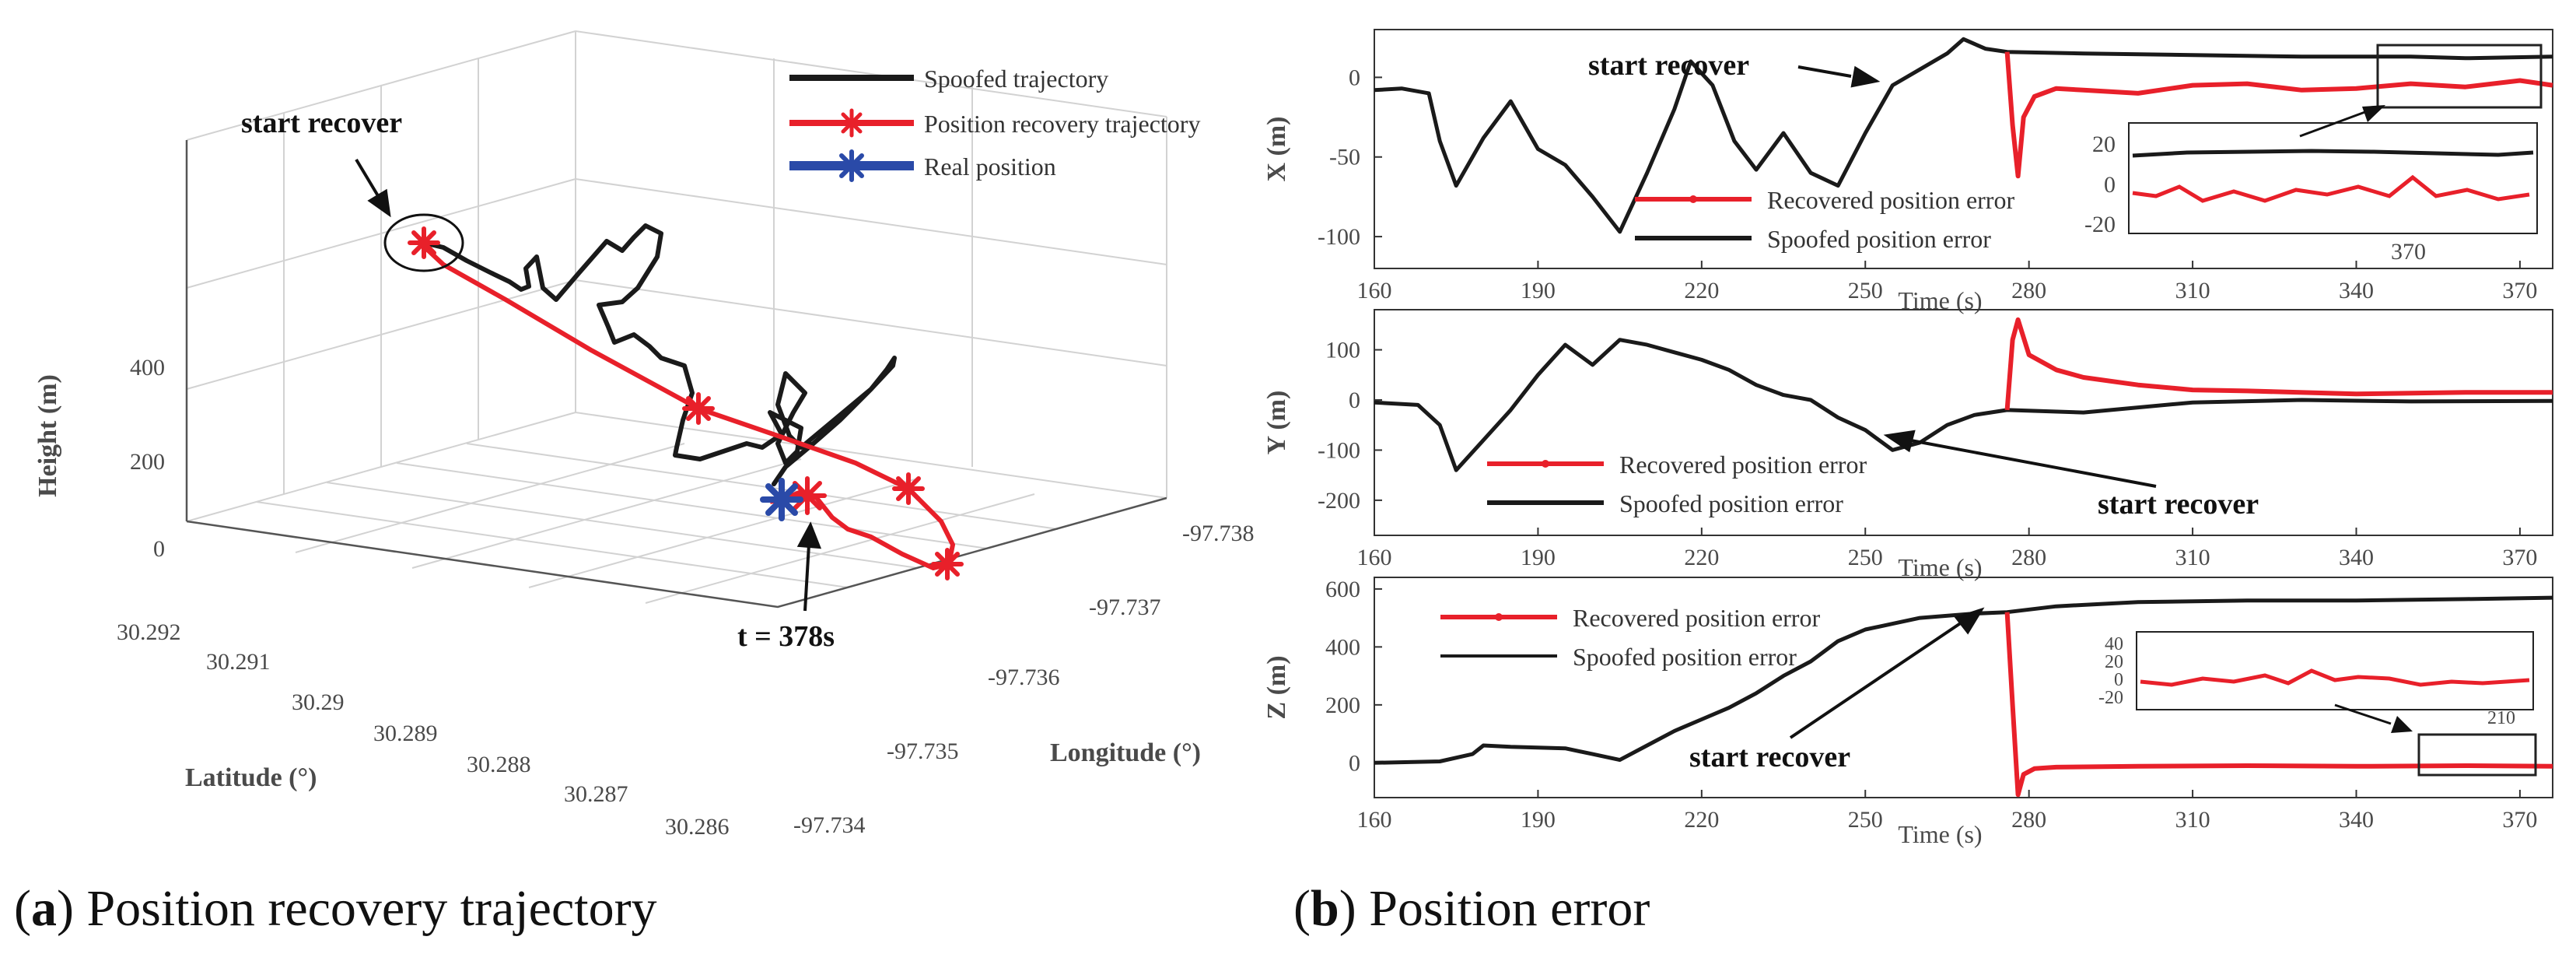 The width and height of the screenshot is (2576, 961). Describe the element at coordinates (2520, 557) in the screenshot. I see `y-xtick: 370` at that location.